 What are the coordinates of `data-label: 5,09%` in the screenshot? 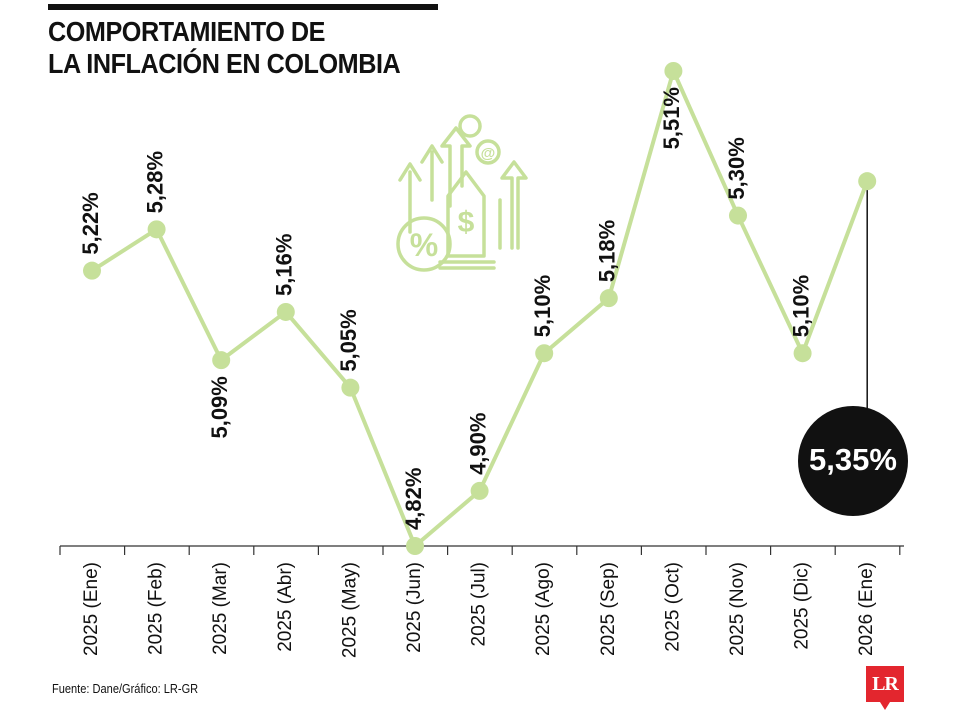 It's located at (219, 407).